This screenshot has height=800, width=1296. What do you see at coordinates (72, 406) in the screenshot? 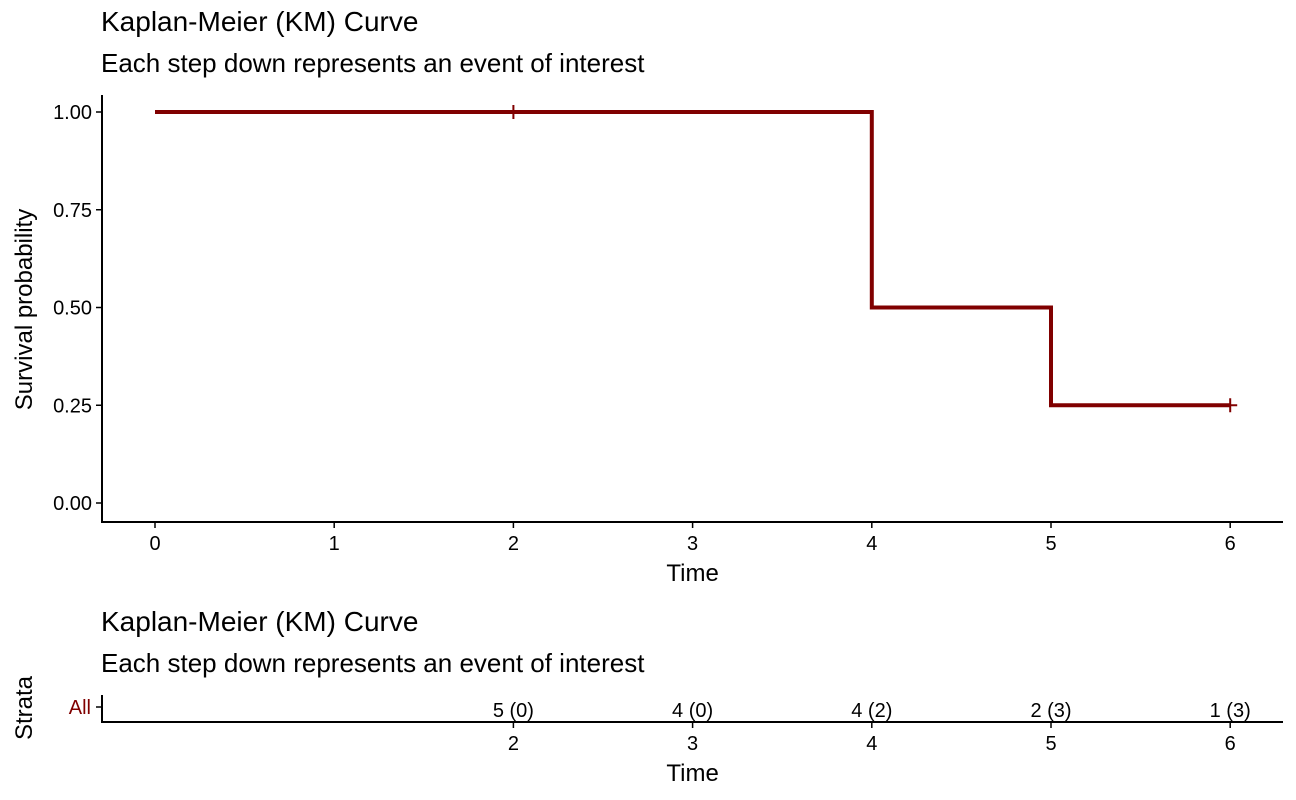
I see `y-tick-label: 0.25` at bounding box center [72, 406].